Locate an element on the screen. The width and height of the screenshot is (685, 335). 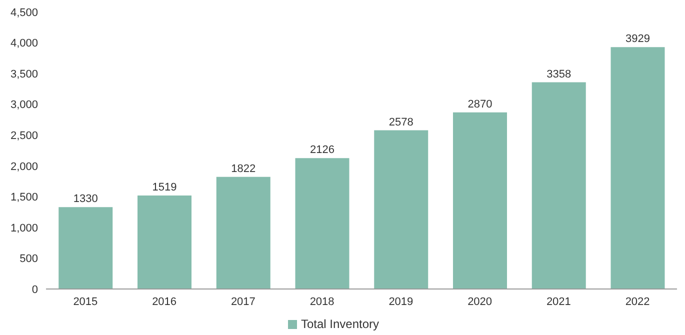
y-tick-label: 4,500 is located at coordinates (24, 12).